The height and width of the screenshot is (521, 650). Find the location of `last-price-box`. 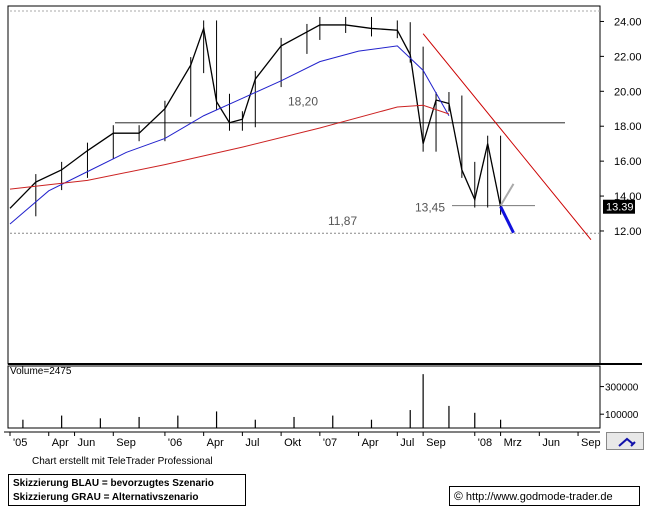

last-price-box is located at coordinates (619, 206).